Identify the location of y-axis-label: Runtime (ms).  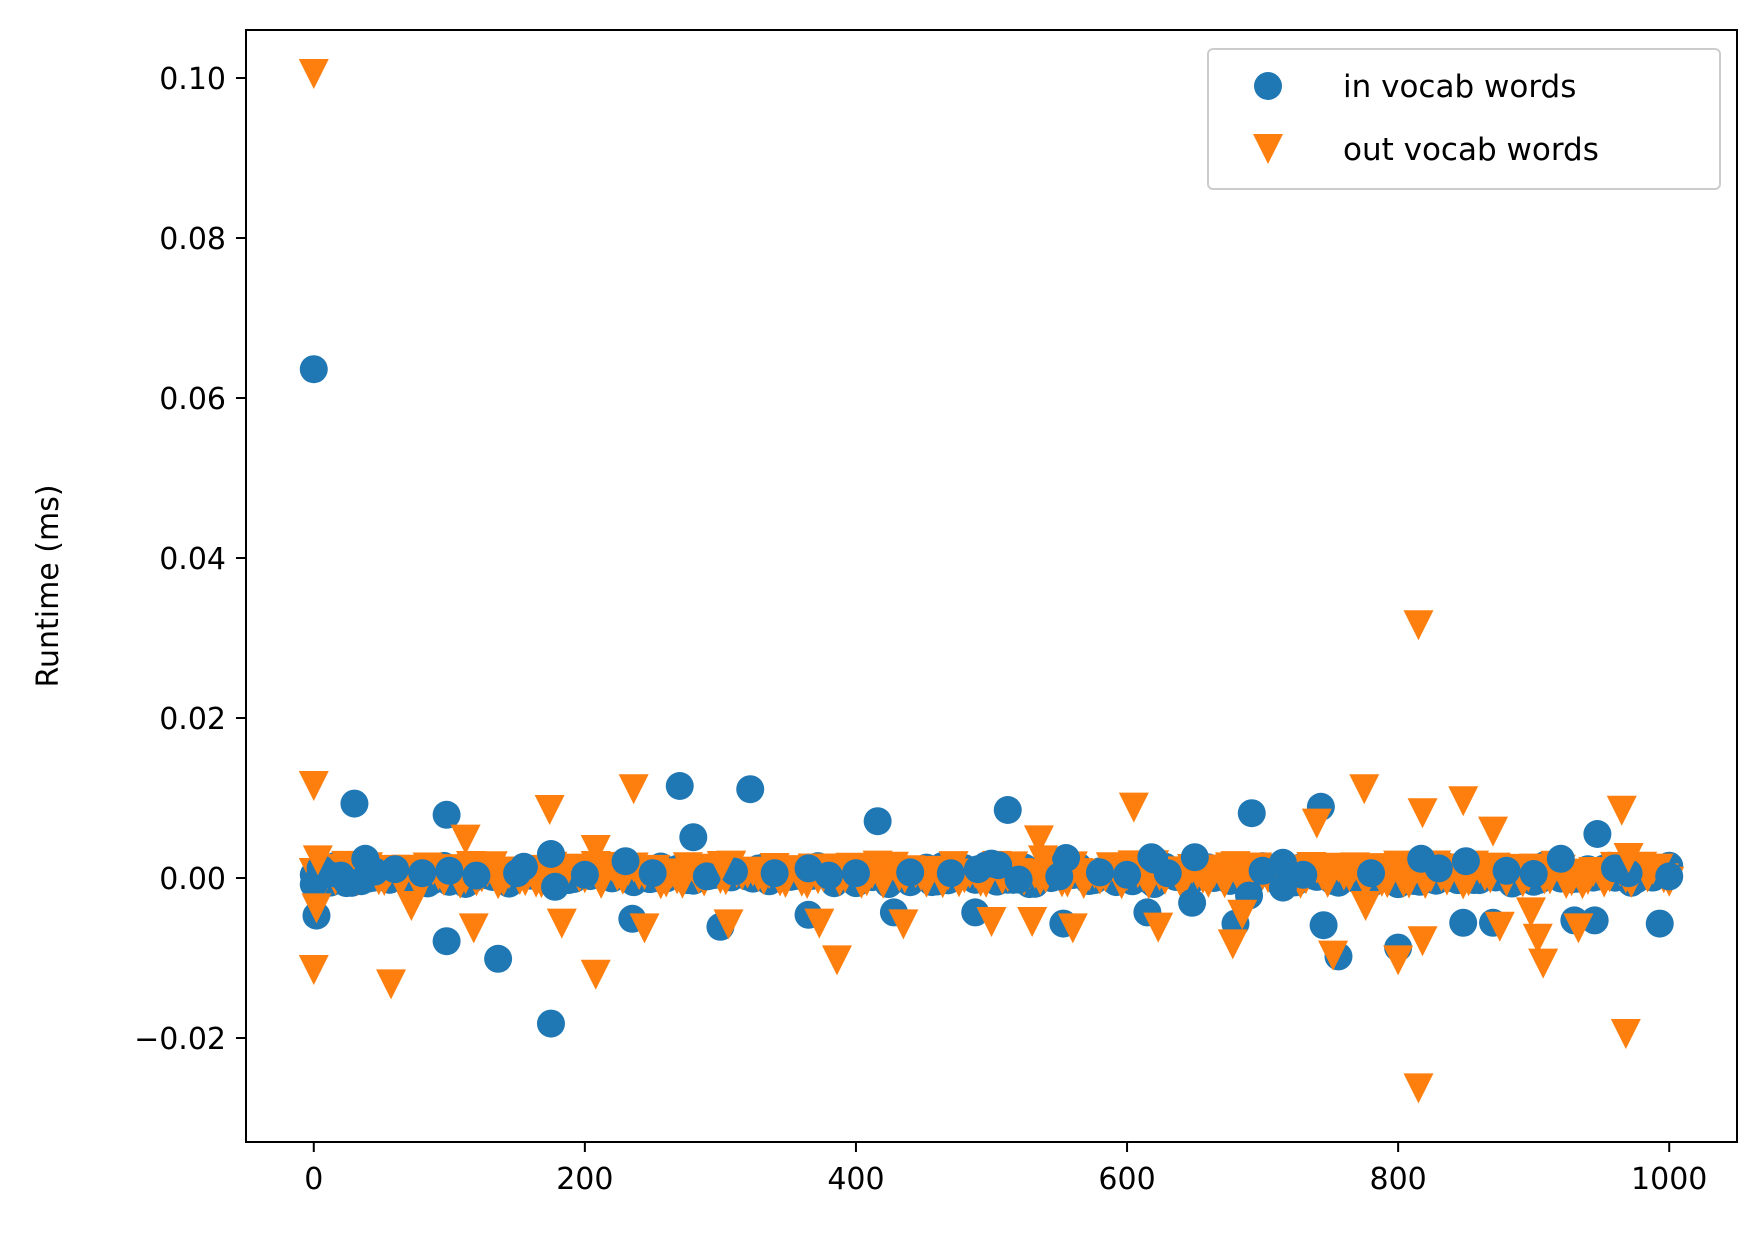
(48, 585).